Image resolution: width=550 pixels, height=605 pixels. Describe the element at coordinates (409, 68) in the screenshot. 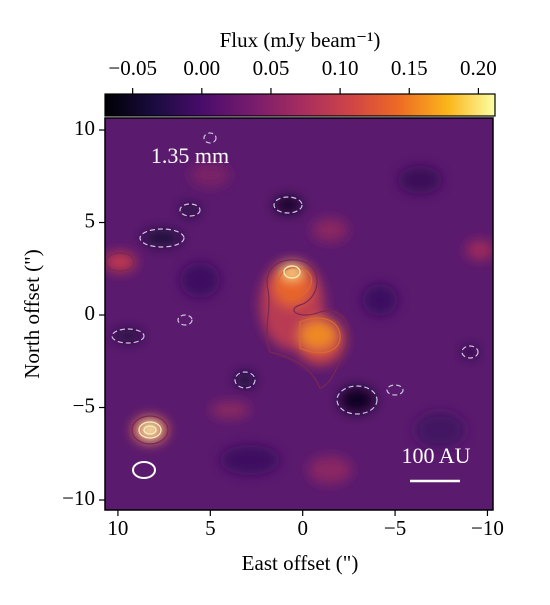

I see `colorbar-tick-label: 0.15` at that location.